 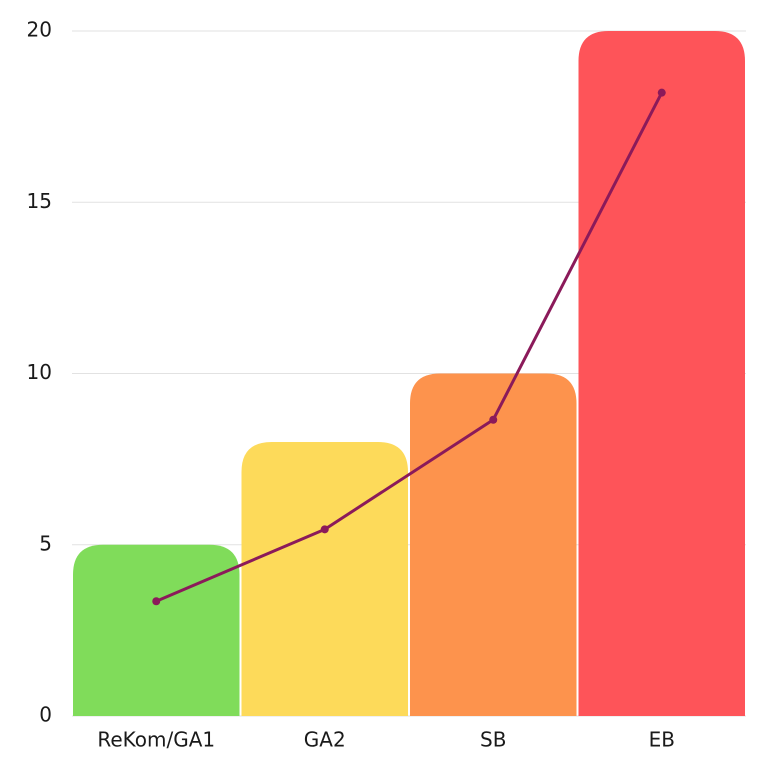 I want to click on x-tick-label: GA2, so click(x=325, y=740).